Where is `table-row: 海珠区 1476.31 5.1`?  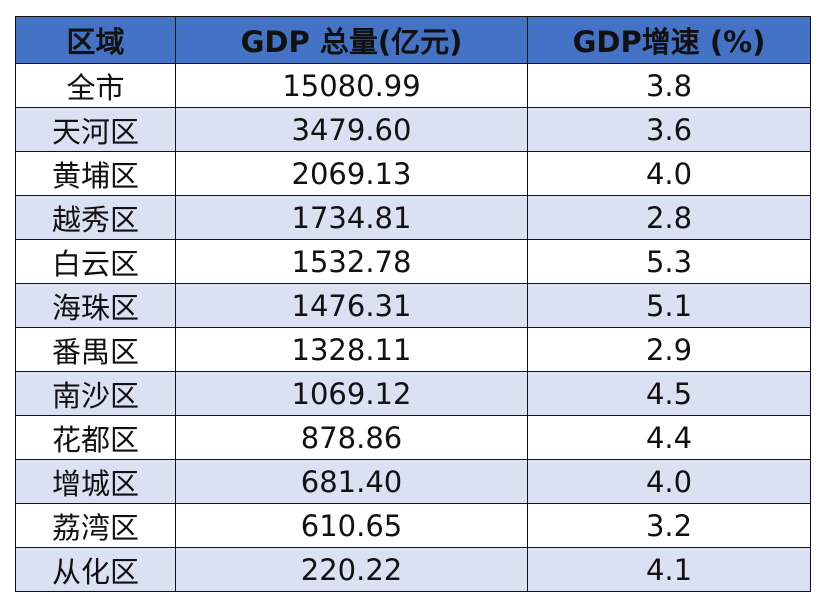 table-row: 海珠区 1476.31 5.1 is located at coordinates (413, 305).